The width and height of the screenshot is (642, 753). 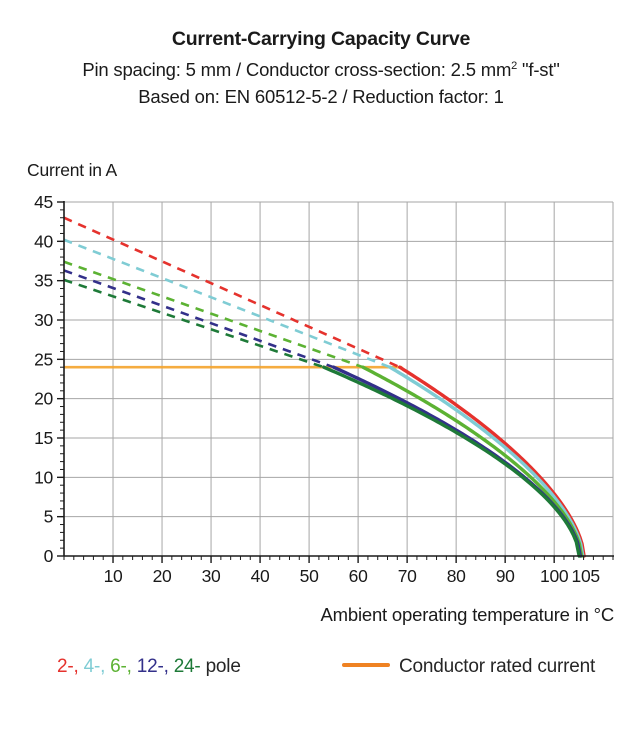 I want to click on series-dashed-6-pole, so click(x=213, y=314).